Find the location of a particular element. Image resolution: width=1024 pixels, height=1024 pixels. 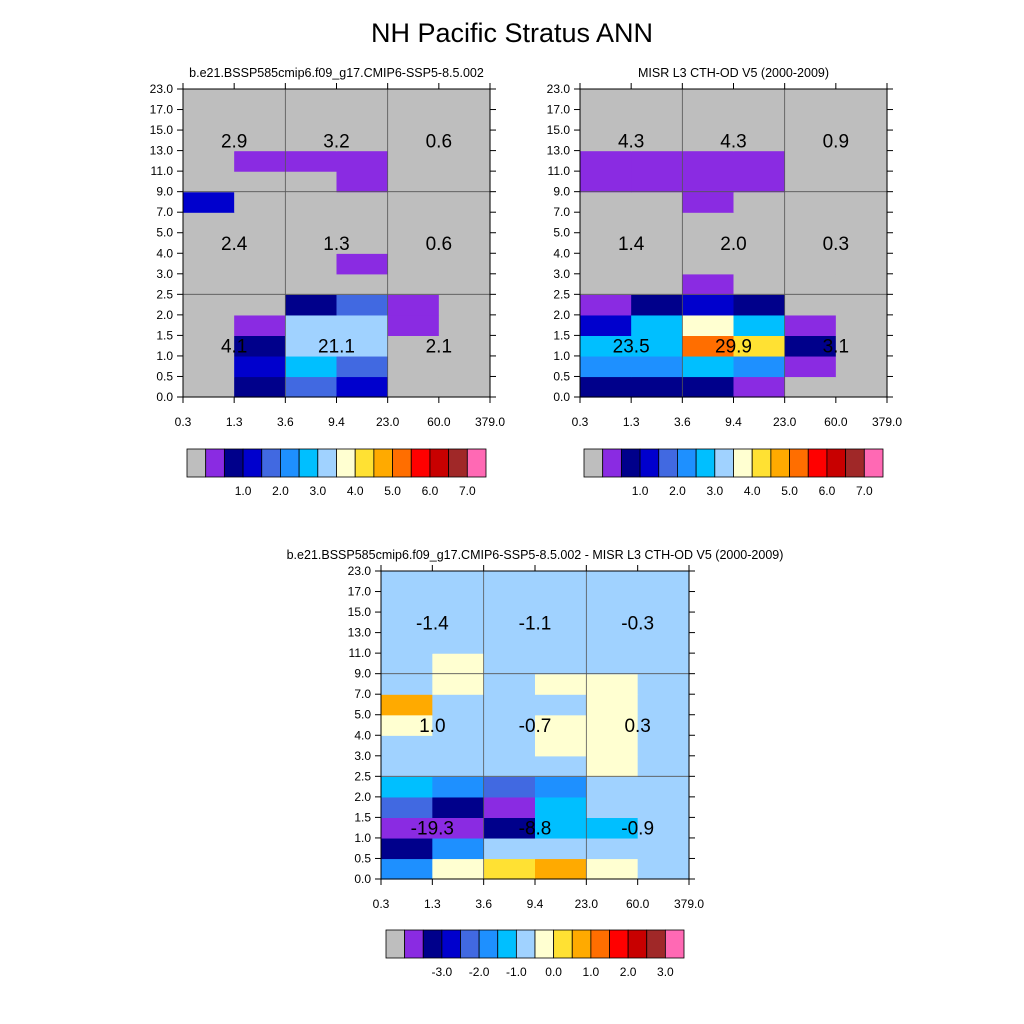

data-label: 3.2 is located at coordinates (336, 141).